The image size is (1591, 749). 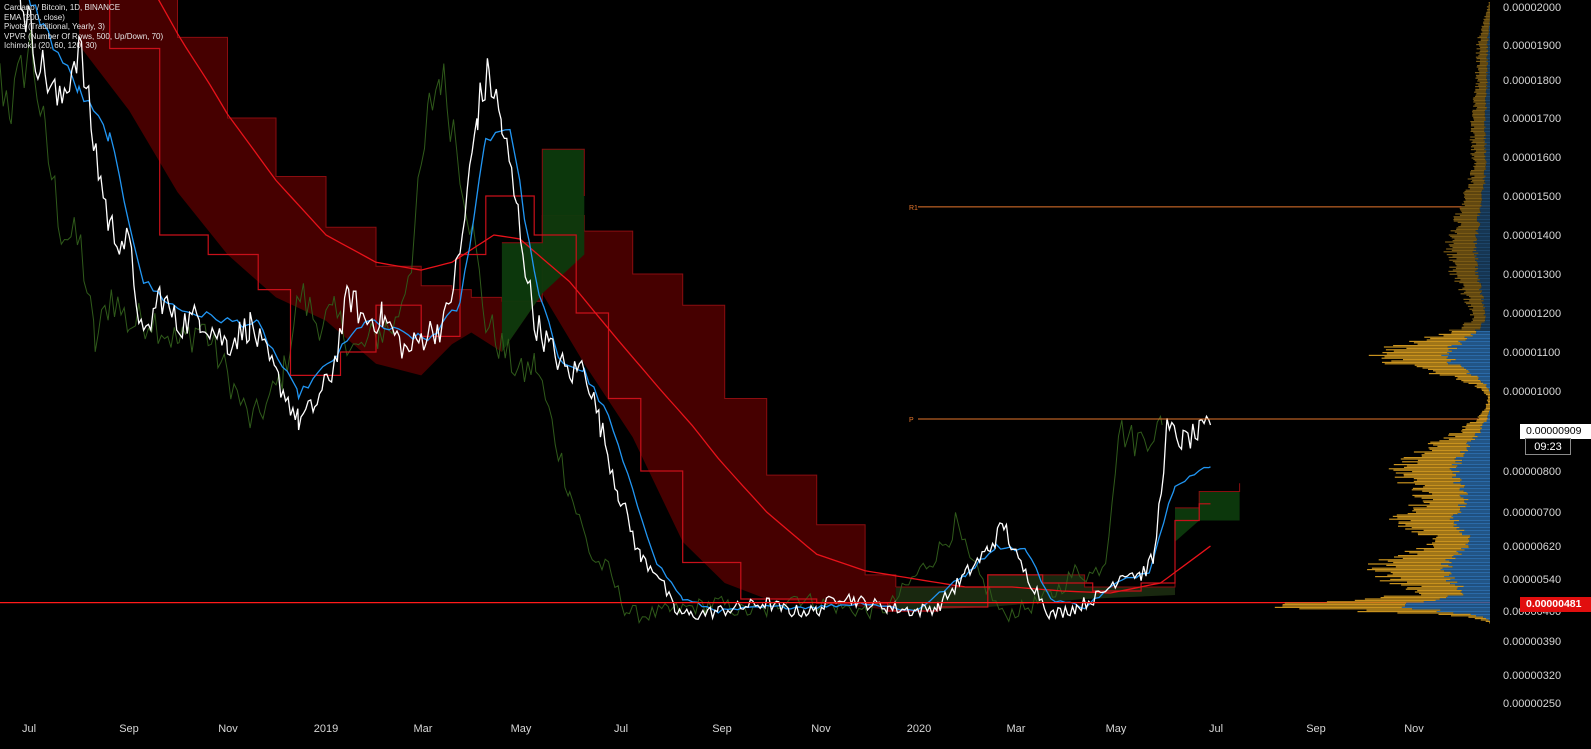 I want to click on y-tick-label: 0.00001000, so click(x=1532, y=392).